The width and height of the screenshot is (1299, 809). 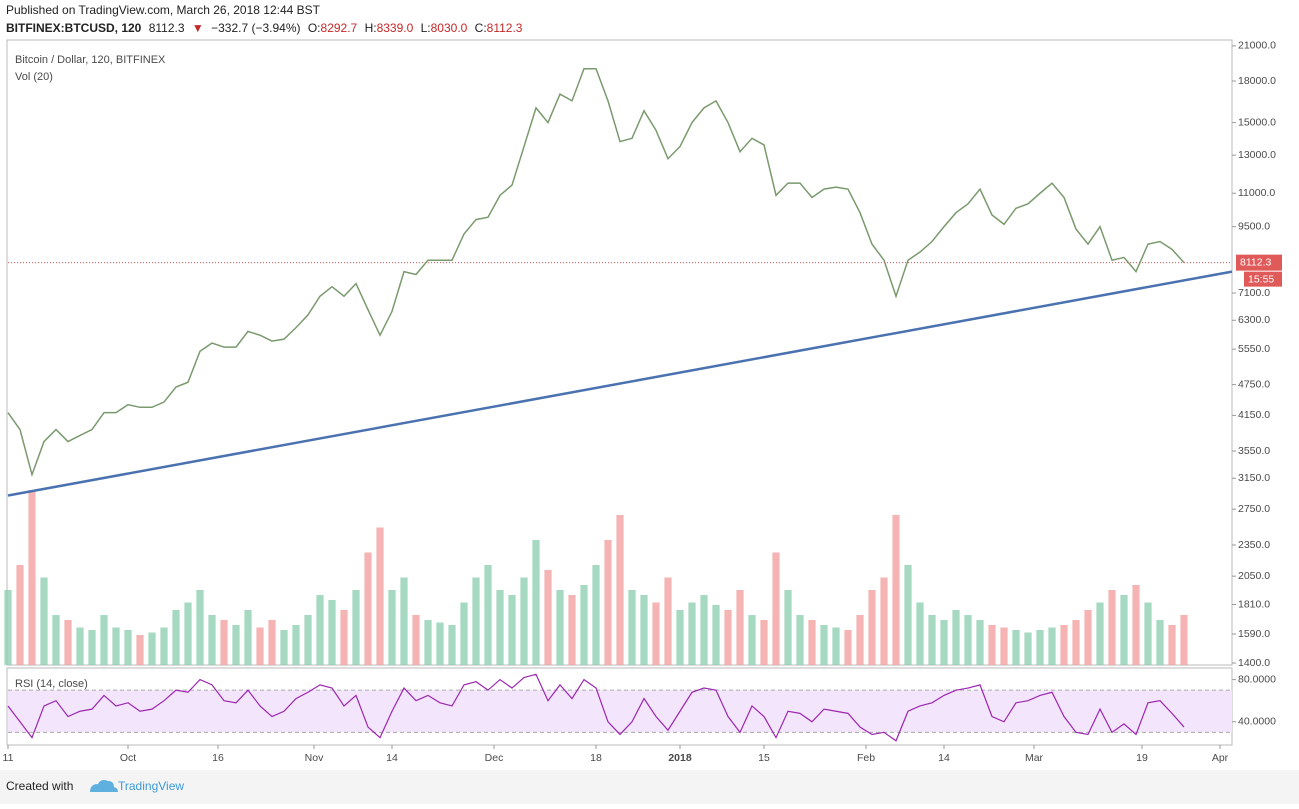 I want to click on x-tick-label: 19, so click(x=1142, y=758).